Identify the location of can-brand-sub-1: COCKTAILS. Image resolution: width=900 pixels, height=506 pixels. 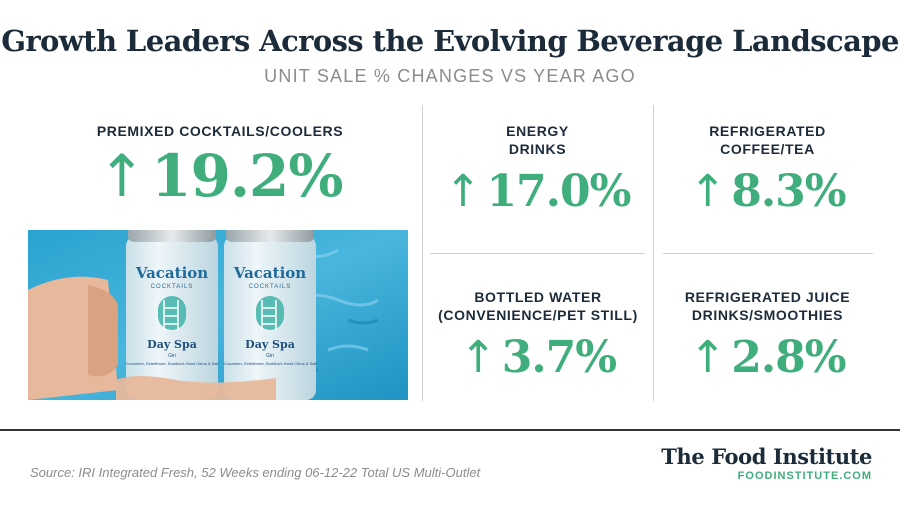
(172, 287).